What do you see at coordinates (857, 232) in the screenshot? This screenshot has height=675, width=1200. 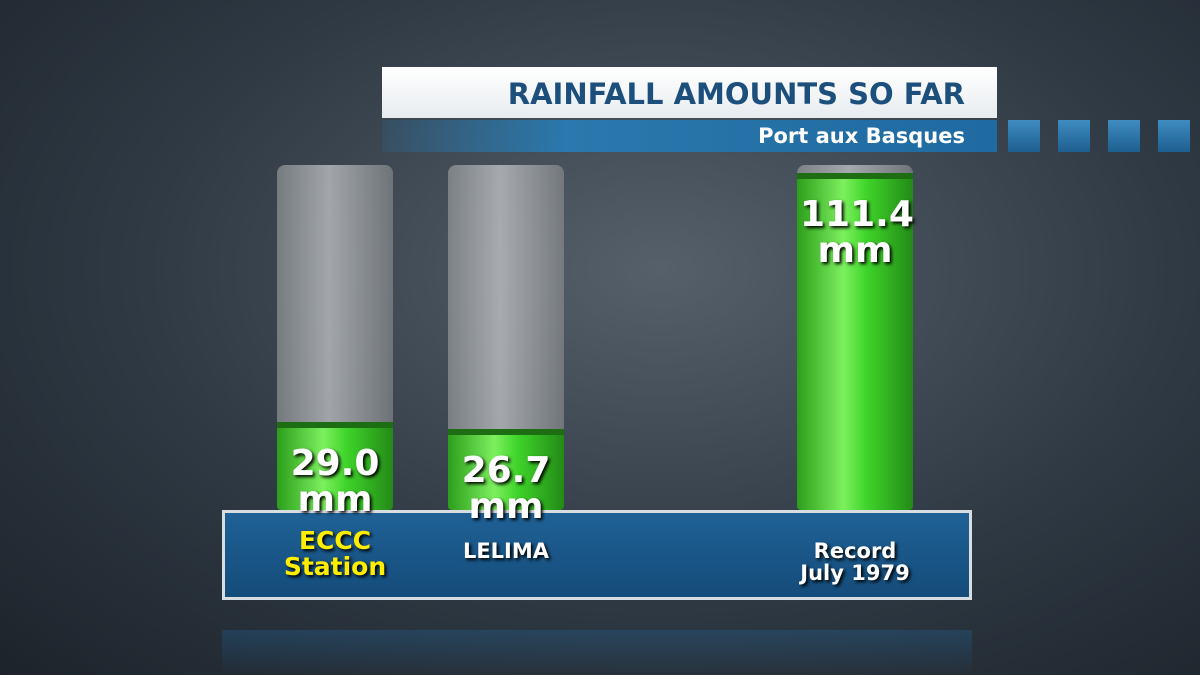 I see `value-label: 111.4 mm` at bounding box center [857, 232].